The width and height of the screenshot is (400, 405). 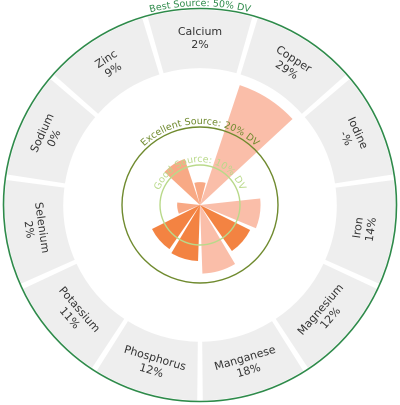 What do you see at coordinates (29, 229) in the screenshot?
I see `segment-value-selenium: 2%` at bounding box center [29, 229].